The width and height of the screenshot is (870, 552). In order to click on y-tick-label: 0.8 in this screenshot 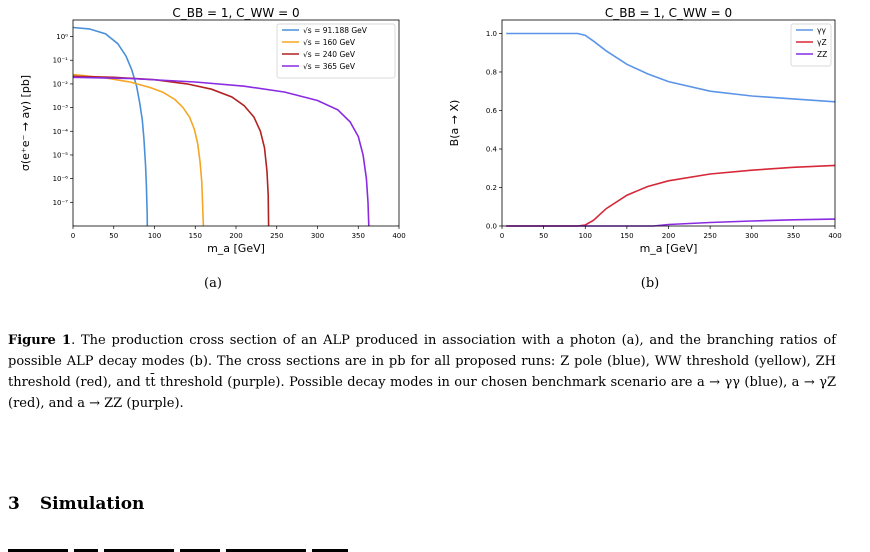, I will do `click(491, 72)`.